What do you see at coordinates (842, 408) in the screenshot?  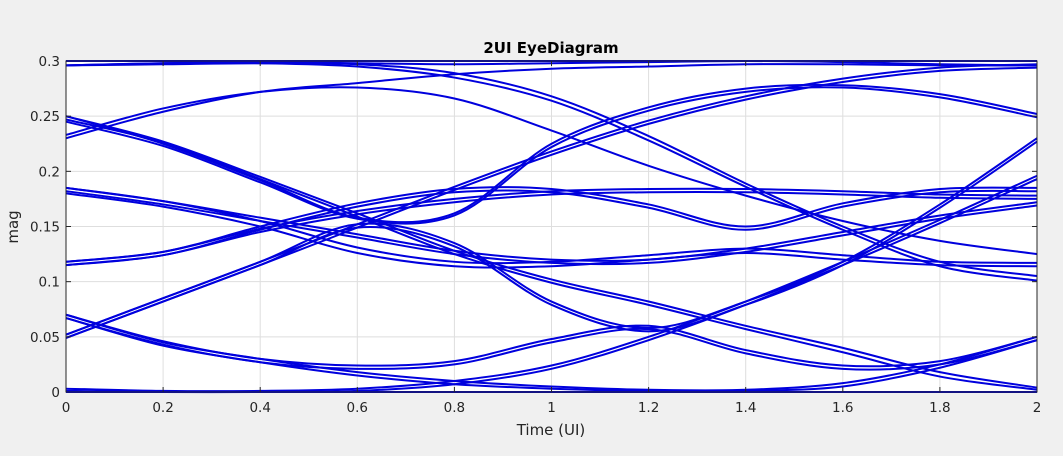 I see `x-tick-label: 1.6` at bounding box center [842, 408].